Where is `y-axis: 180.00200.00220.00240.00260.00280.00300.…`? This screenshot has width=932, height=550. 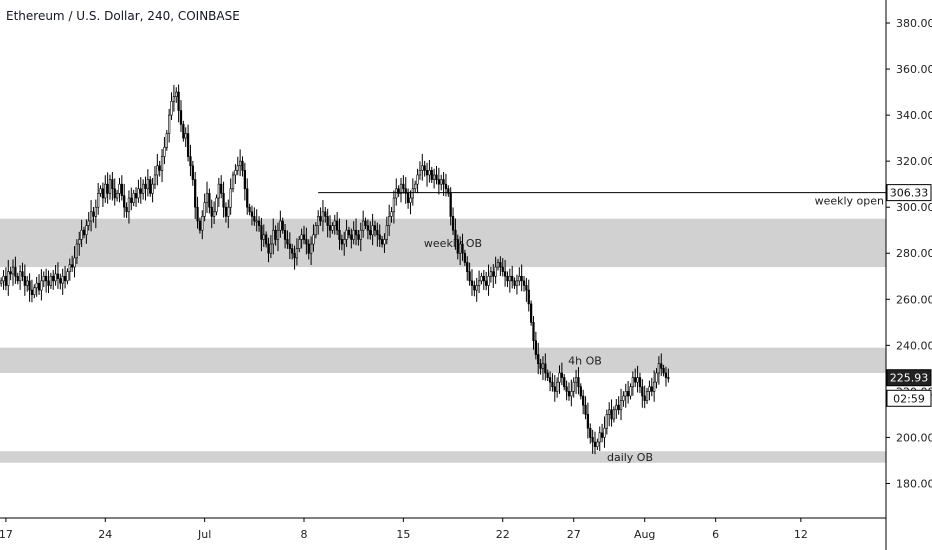 y-axis: 180.00200.00220.00240.00260.00280.00300.… is located at coordinates (908, 275).